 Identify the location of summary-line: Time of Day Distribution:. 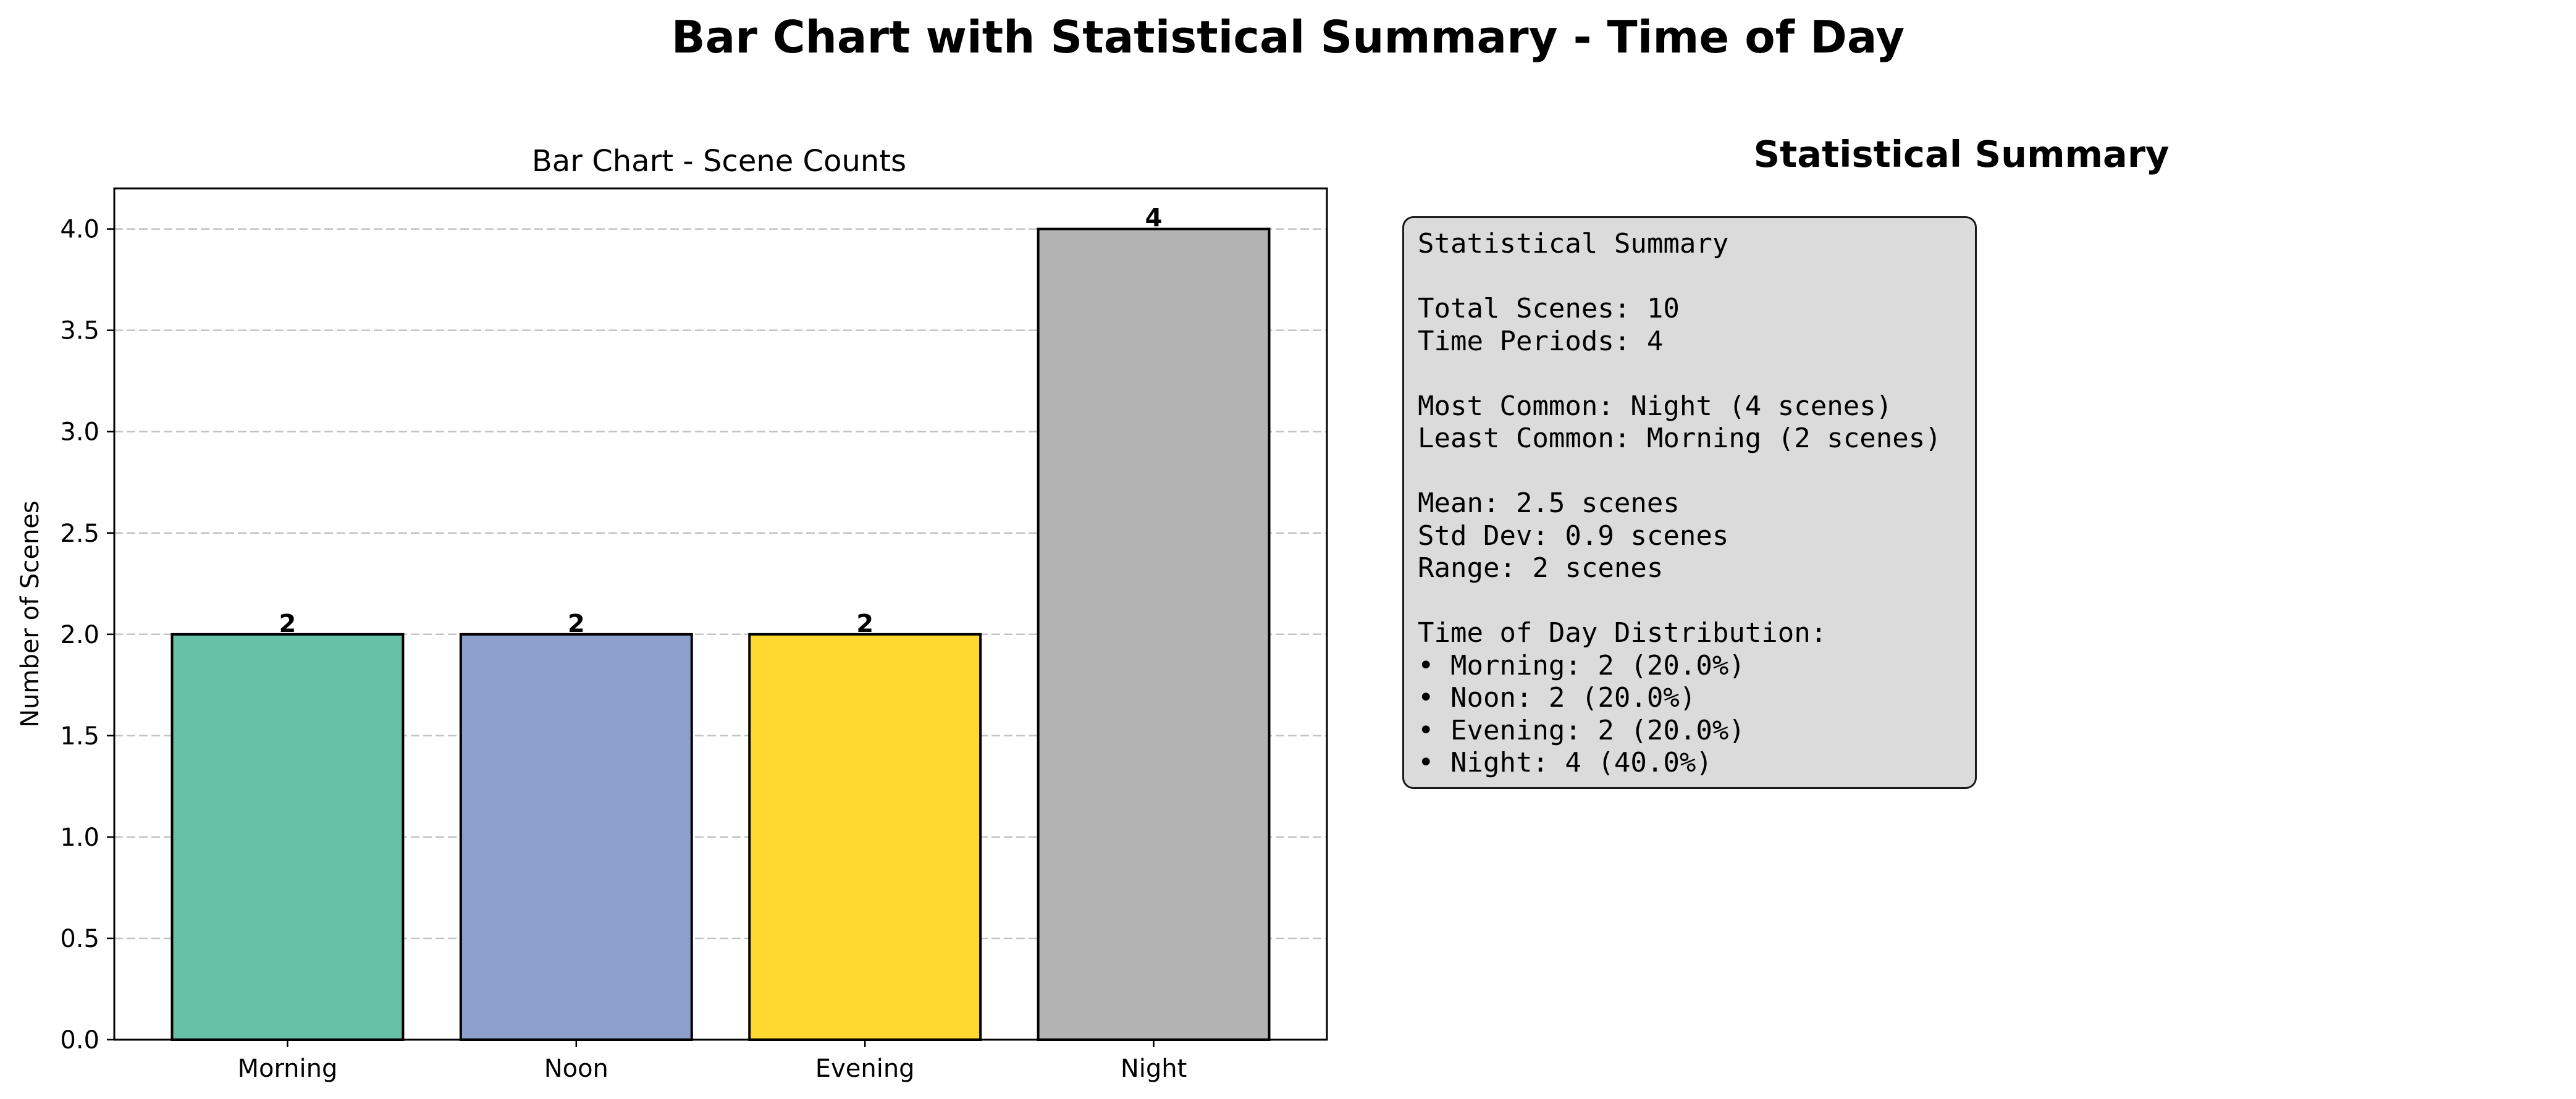
(1622, 633).